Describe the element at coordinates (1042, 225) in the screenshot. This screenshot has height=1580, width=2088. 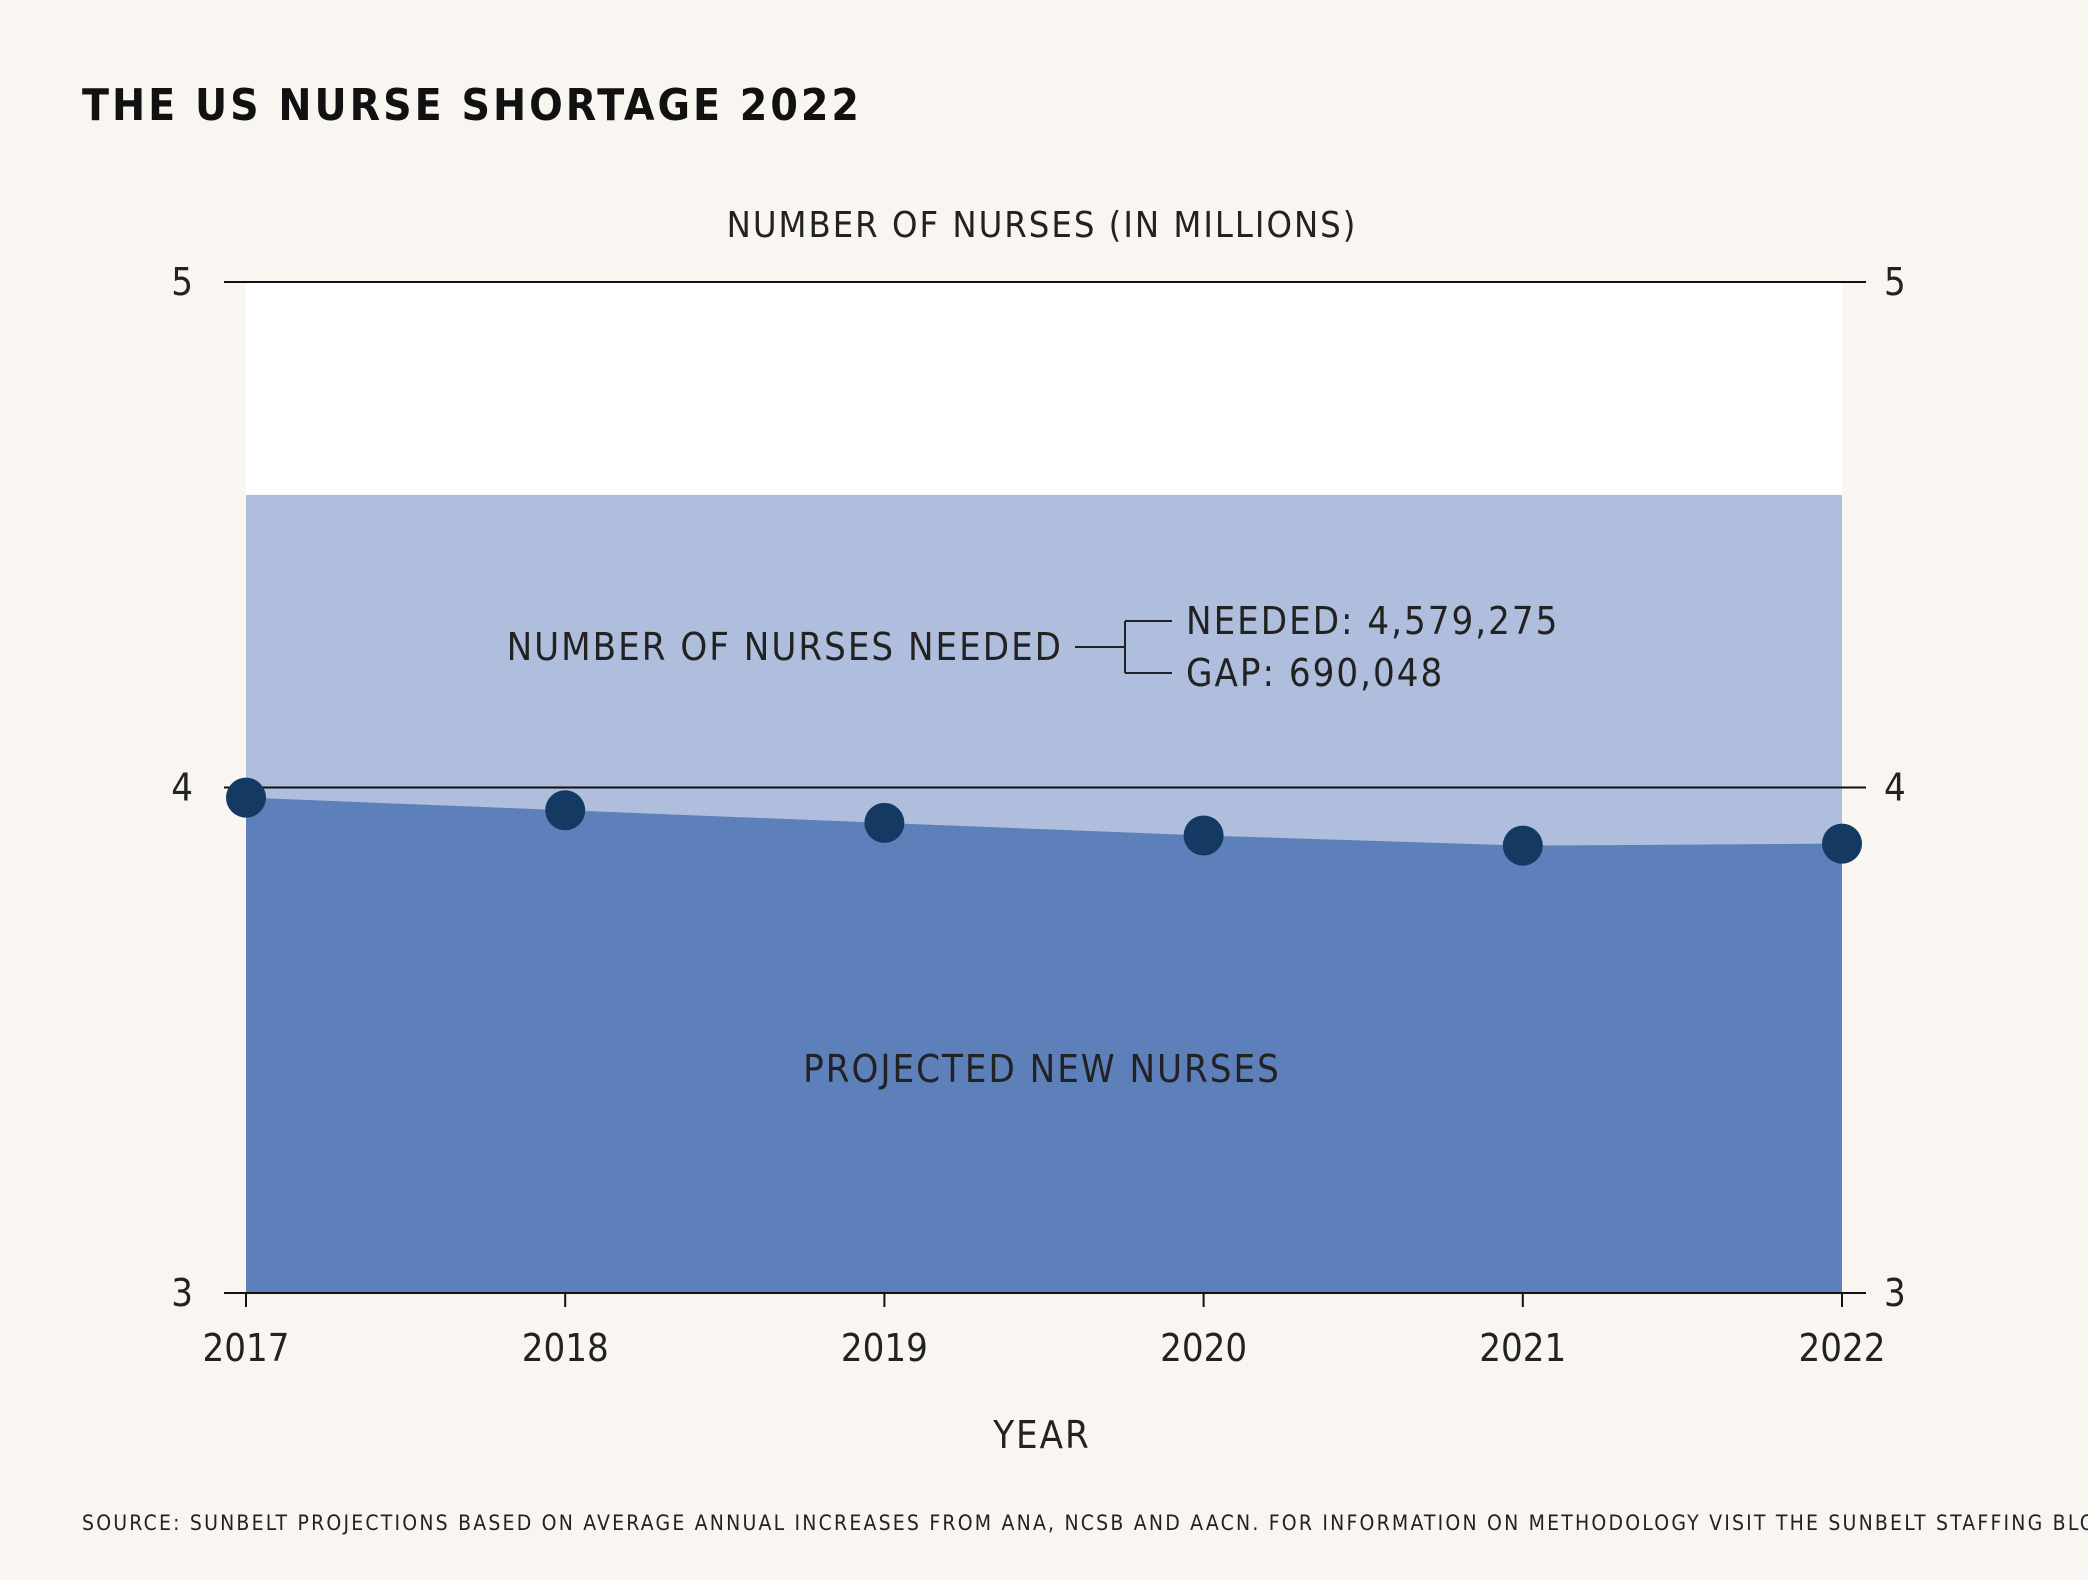
I see `chart-subtitle: NUMBER OF NURSES (IN MILLIONS)` at that location.